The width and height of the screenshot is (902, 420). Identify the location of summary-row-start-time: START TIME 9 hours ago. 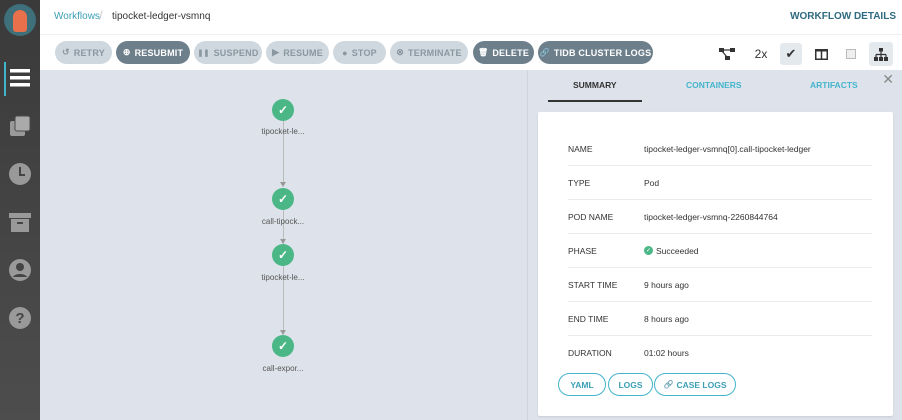
(720, 285).